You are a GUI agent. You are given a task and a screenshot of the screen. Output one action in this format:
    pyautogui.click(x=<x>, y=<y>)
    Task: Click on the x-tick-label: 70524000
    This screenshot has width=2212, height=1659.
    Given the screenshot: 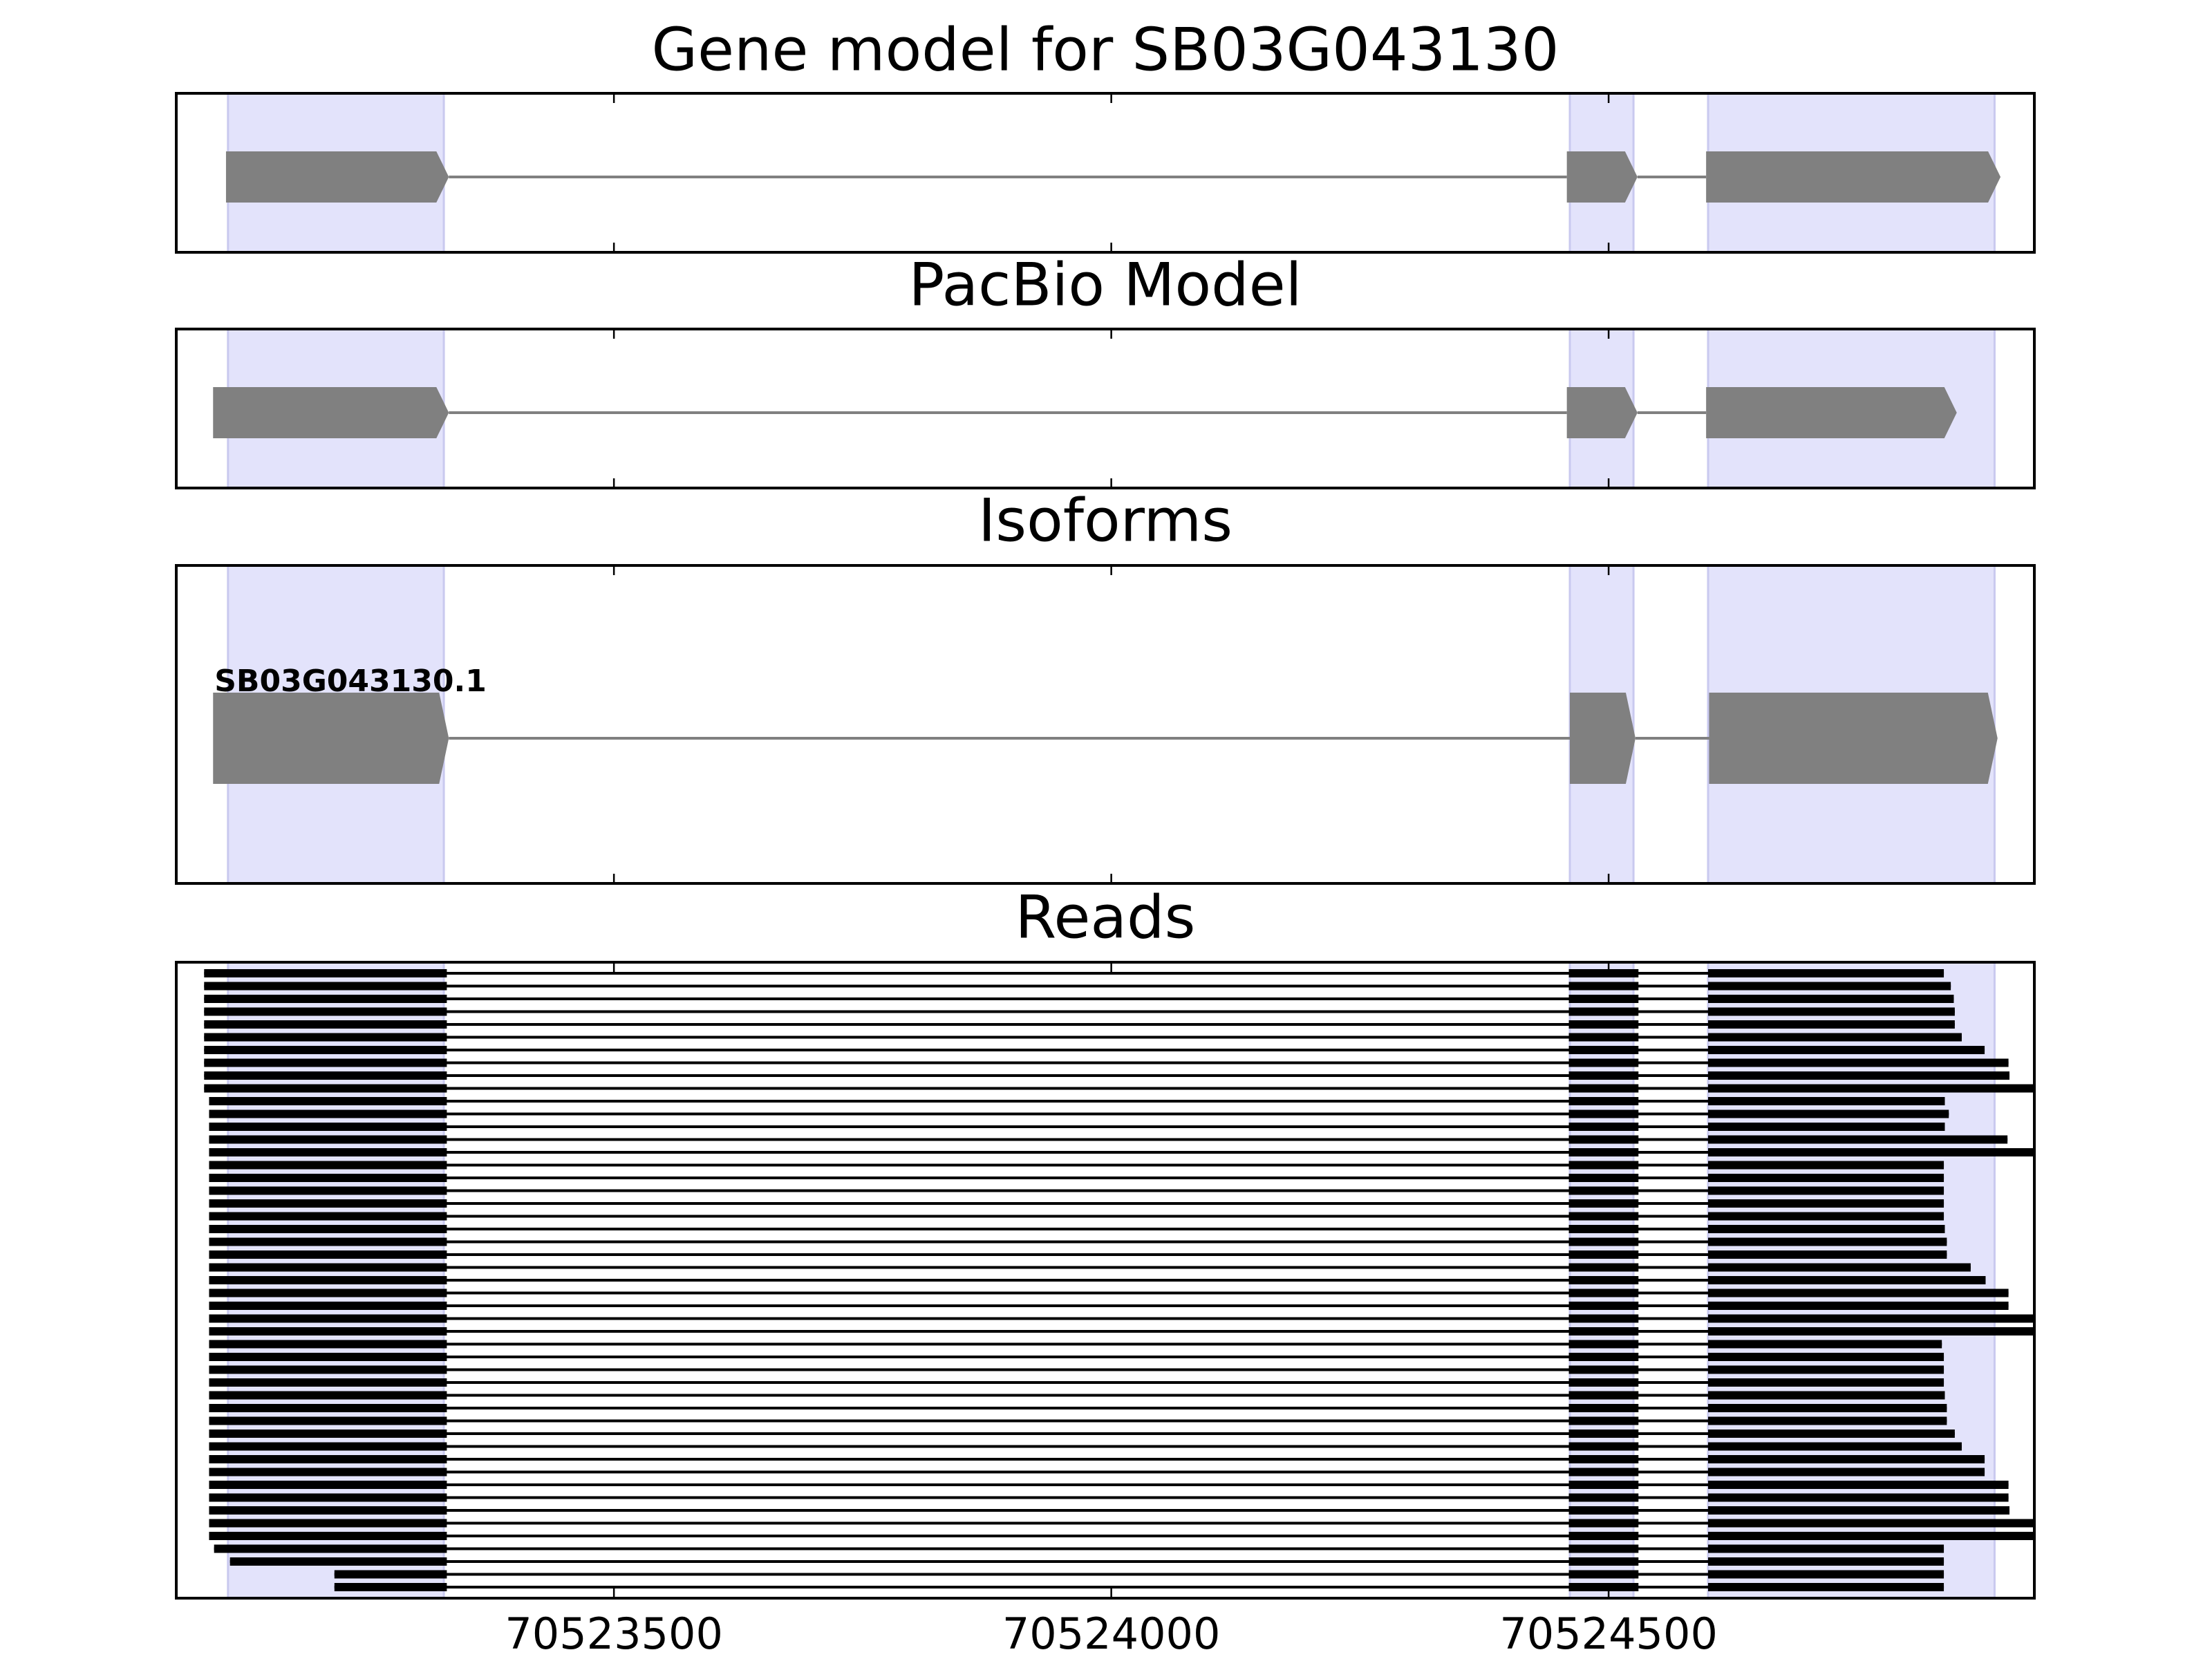 What is the action you would take?
    pyautogui.click(x=1111, y=1634)
    